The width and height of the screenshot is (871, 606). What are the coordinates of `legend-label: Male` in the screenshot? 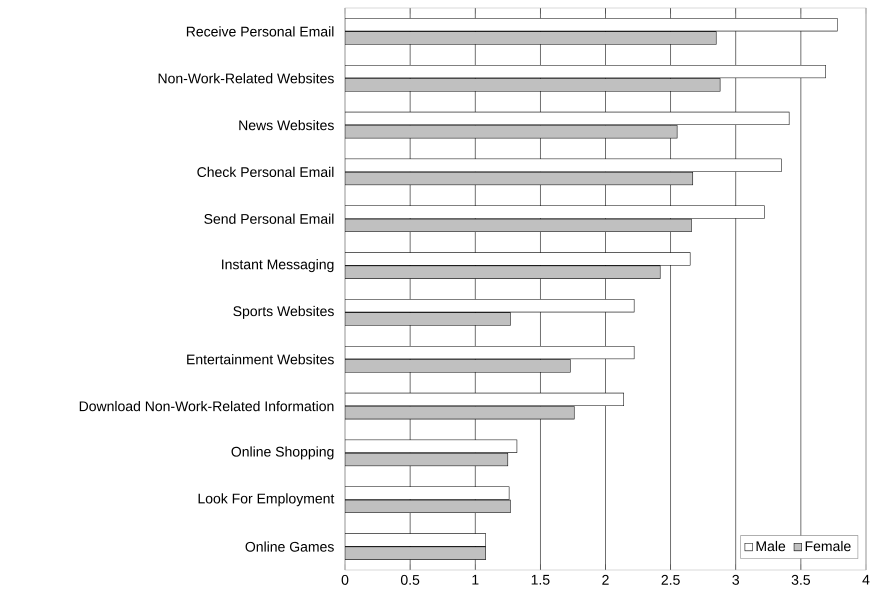 It's located at (771, 546).